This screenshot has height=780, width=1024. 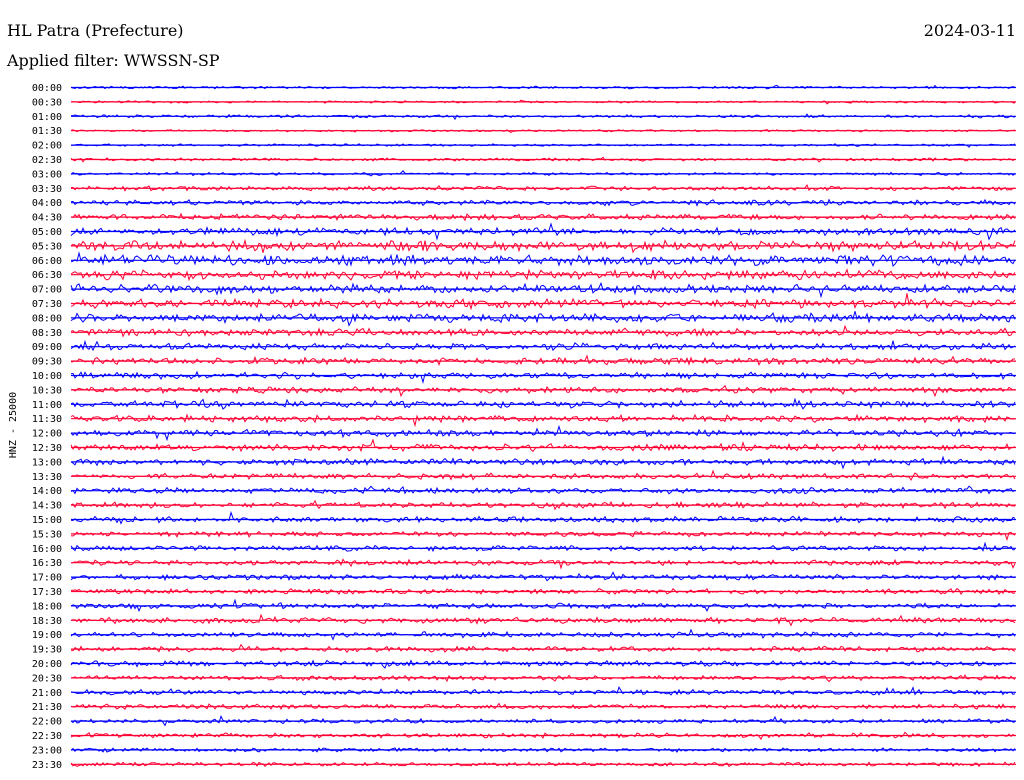 What do you see at coordinates (47, 88) in the screenshot?
I see `tick-label-0000: 00:00` at bounding box center [47, 88].